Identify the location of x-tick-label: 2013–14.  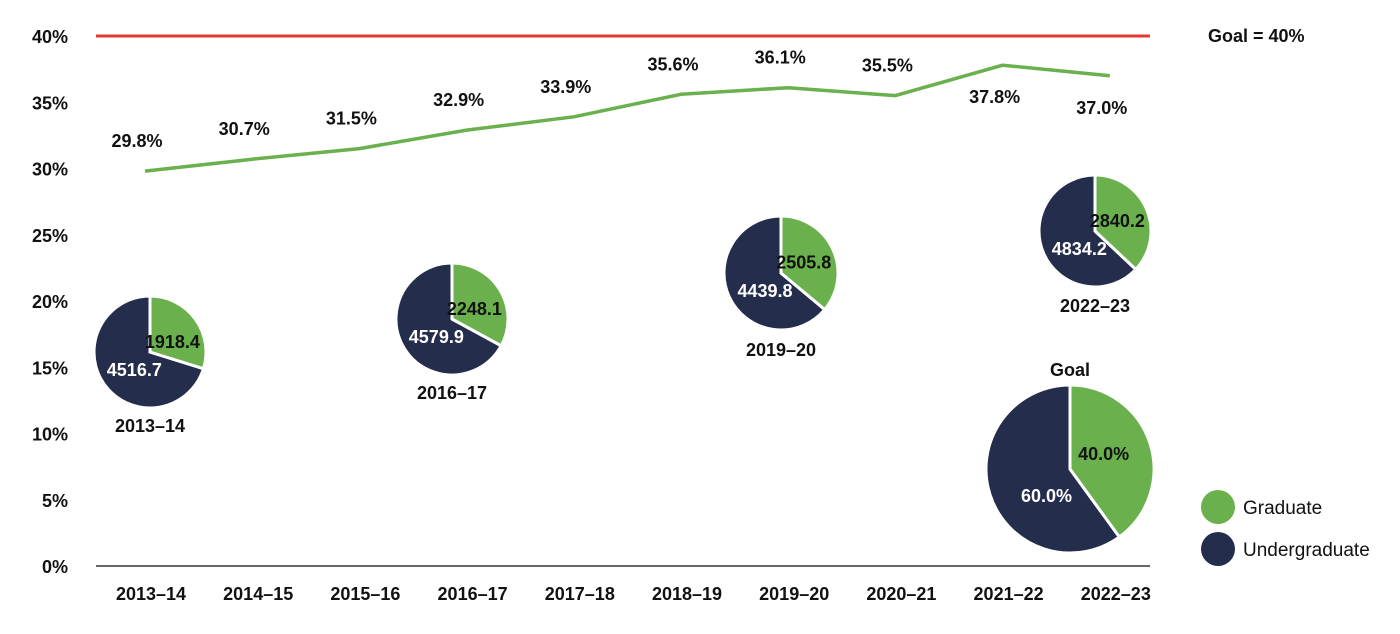
(151, 594).